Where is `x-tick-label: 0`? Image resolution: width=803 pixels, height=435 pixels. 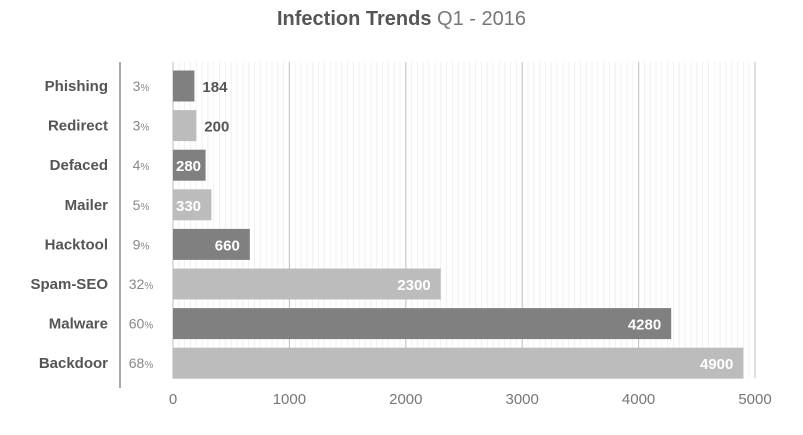 x-tick-label: 0 is located at coordinates (173, 399).